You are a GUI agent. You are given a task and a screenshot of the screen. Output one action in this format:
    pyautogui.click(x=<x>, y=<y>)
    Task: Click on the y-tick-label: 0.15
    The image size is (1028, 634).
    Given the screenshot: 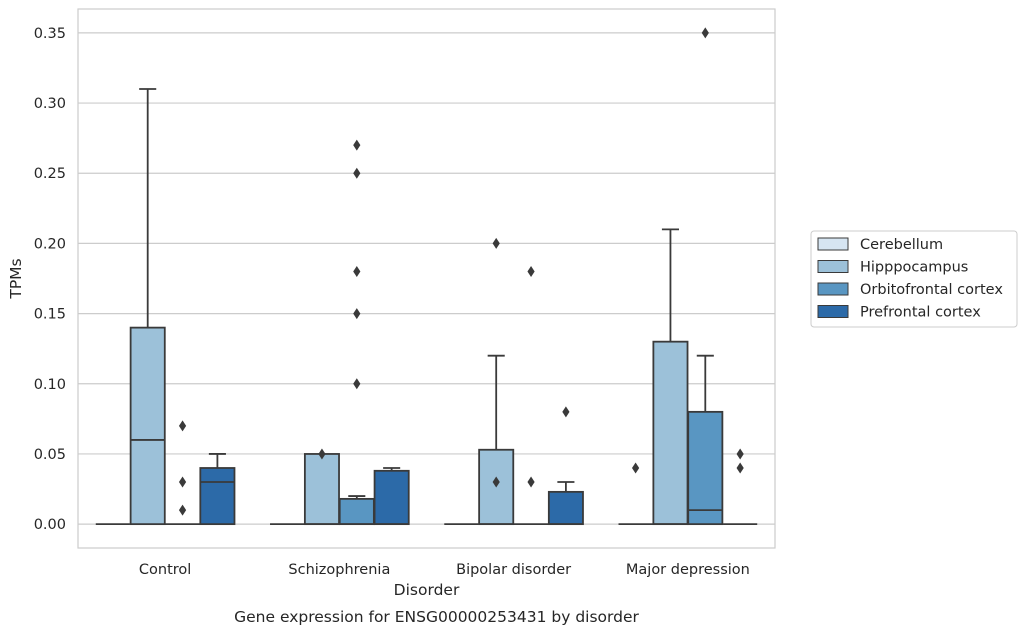 What is the action you would take?
    pyautogui.click(x=50, y=315)
    